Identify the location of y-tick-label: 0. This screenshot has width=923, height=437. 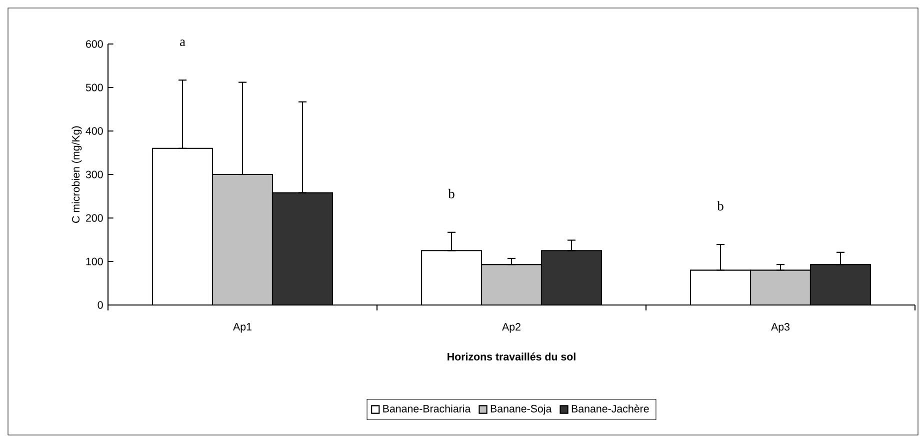
(100, 305).